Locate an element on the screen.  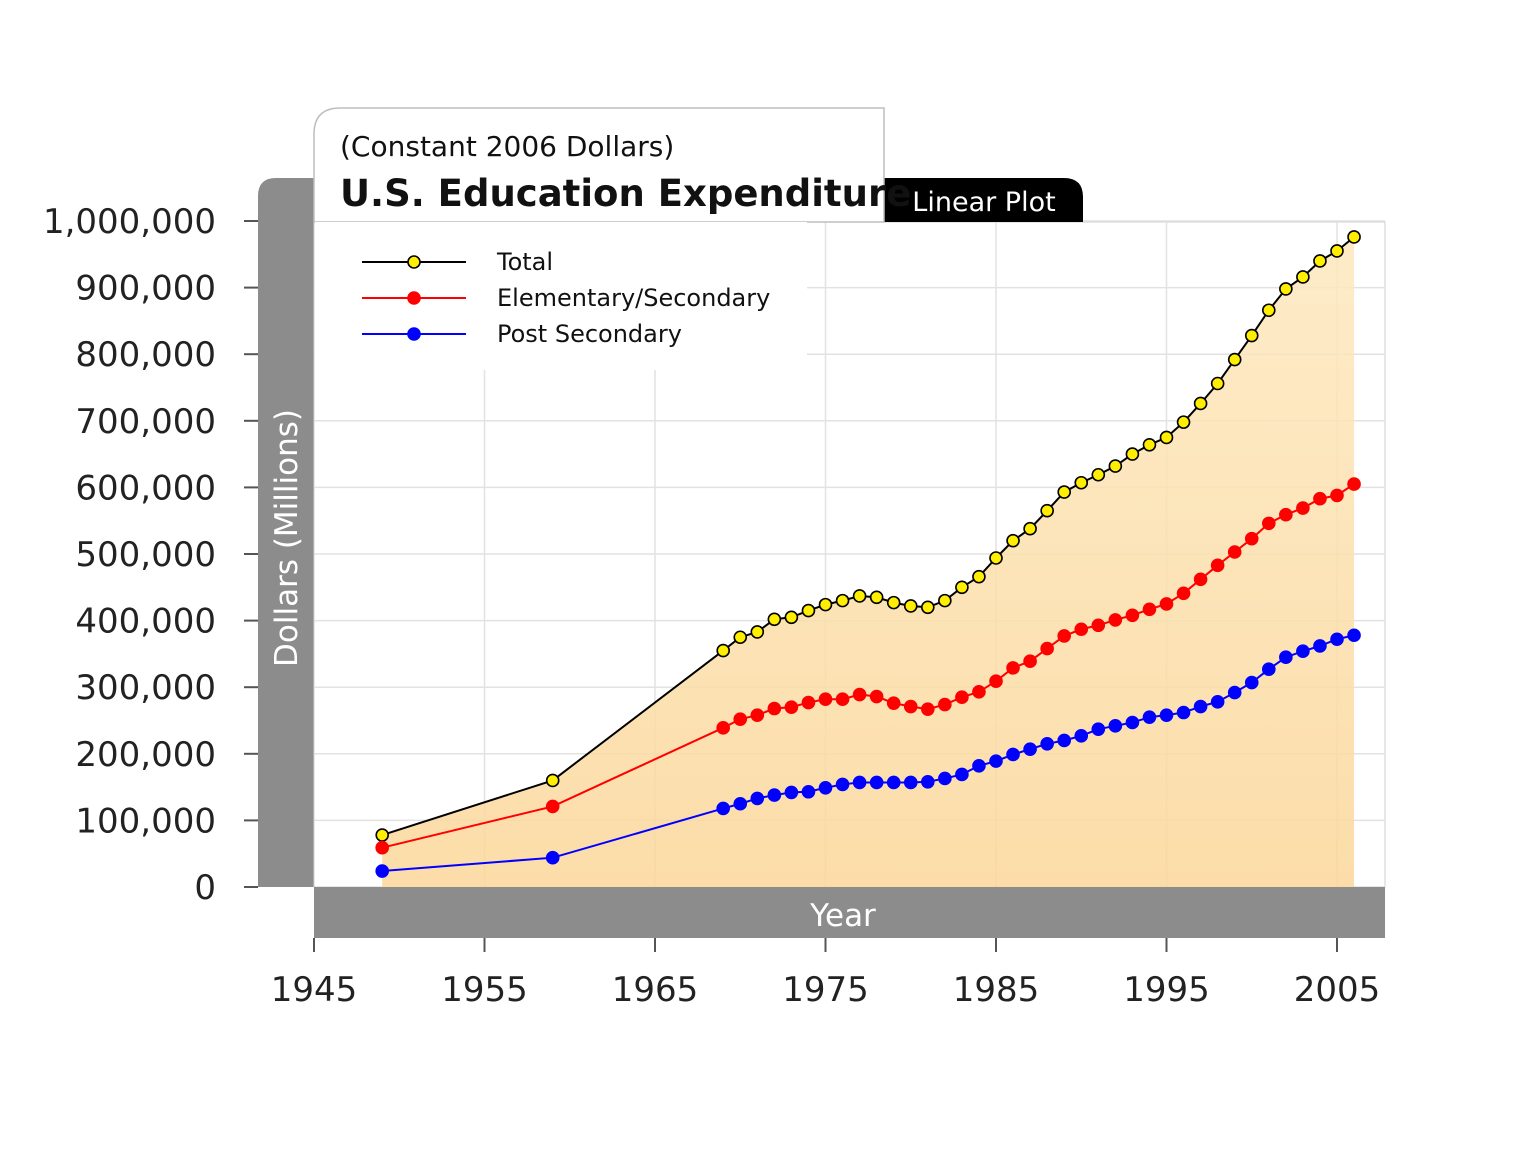
y-tick-label: 0 is located at coordinates (205, 888).